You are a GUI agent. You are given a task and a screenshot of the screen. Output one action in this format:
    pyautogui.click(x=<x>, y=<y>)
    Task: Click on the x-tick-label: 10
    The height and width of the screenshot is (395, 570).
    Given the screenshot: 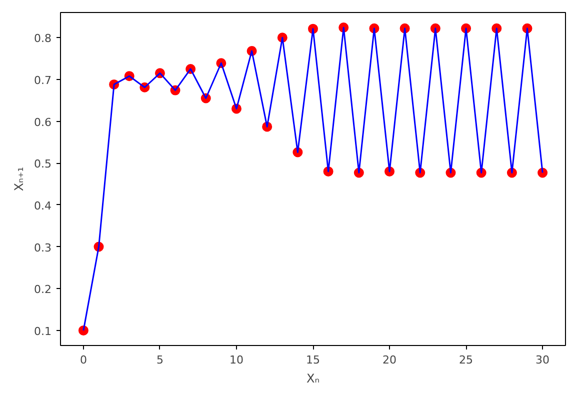 What is the action you would take?
    pyautogui.click(x=236, y=360)
    